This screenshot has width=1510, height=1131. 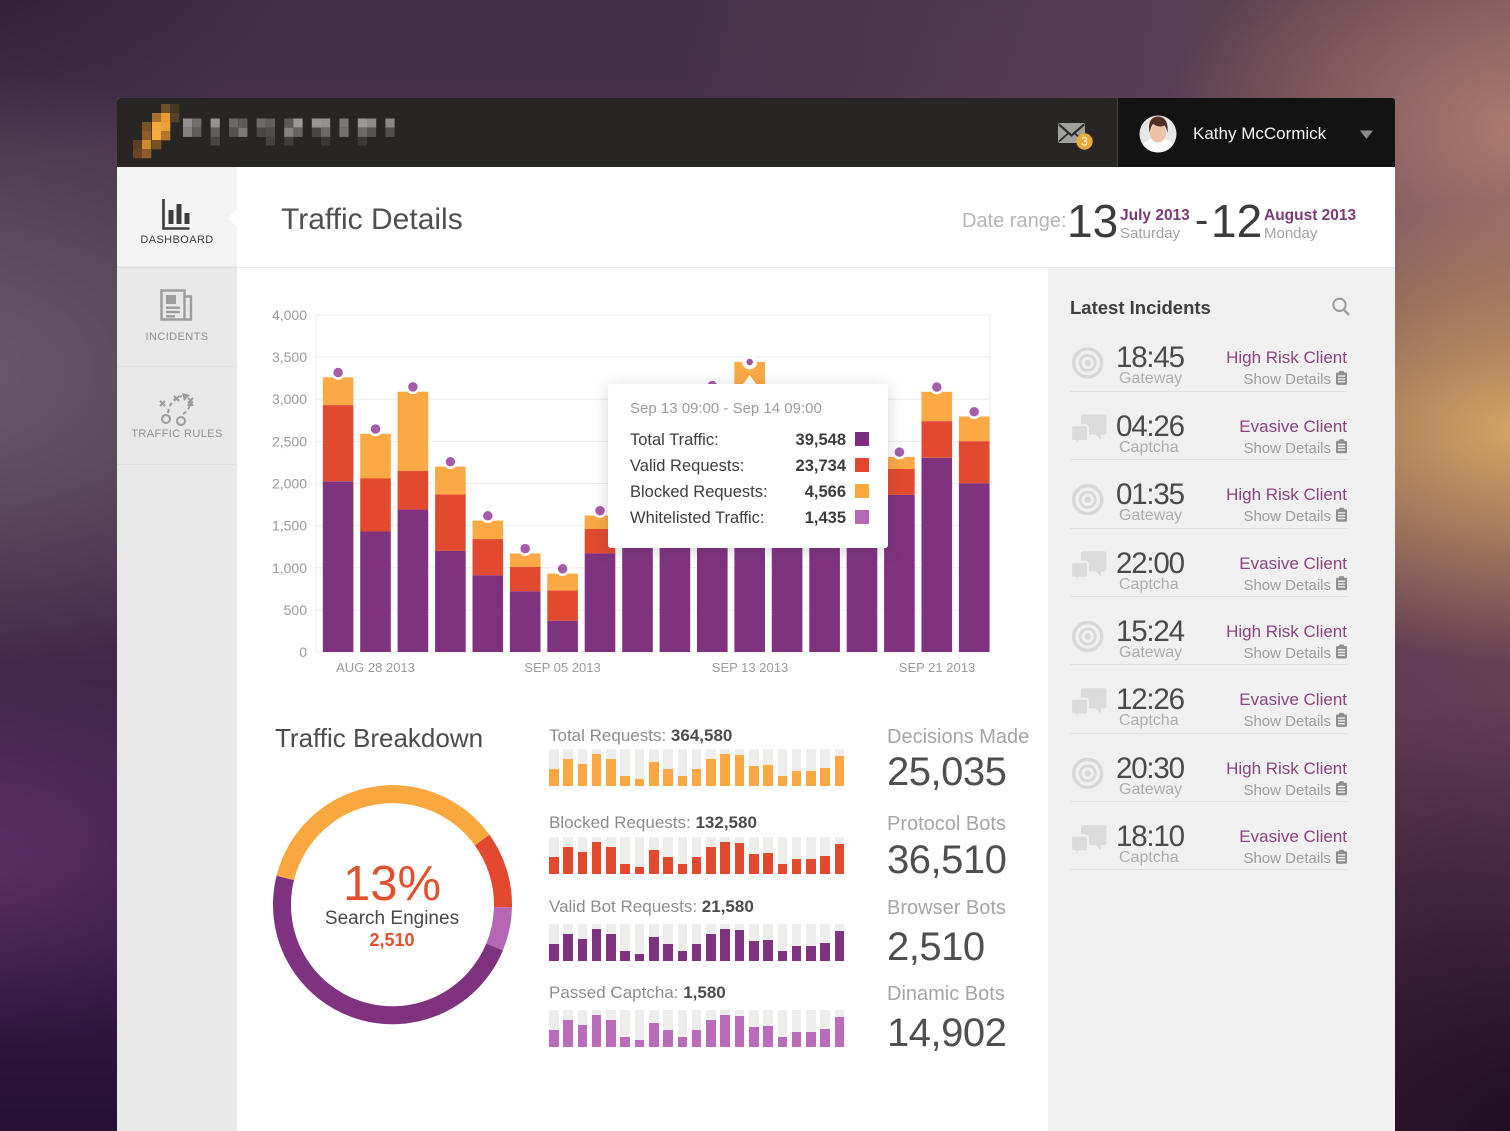 I want to click on svg-text: 2,000, so click(x=289, y=484).